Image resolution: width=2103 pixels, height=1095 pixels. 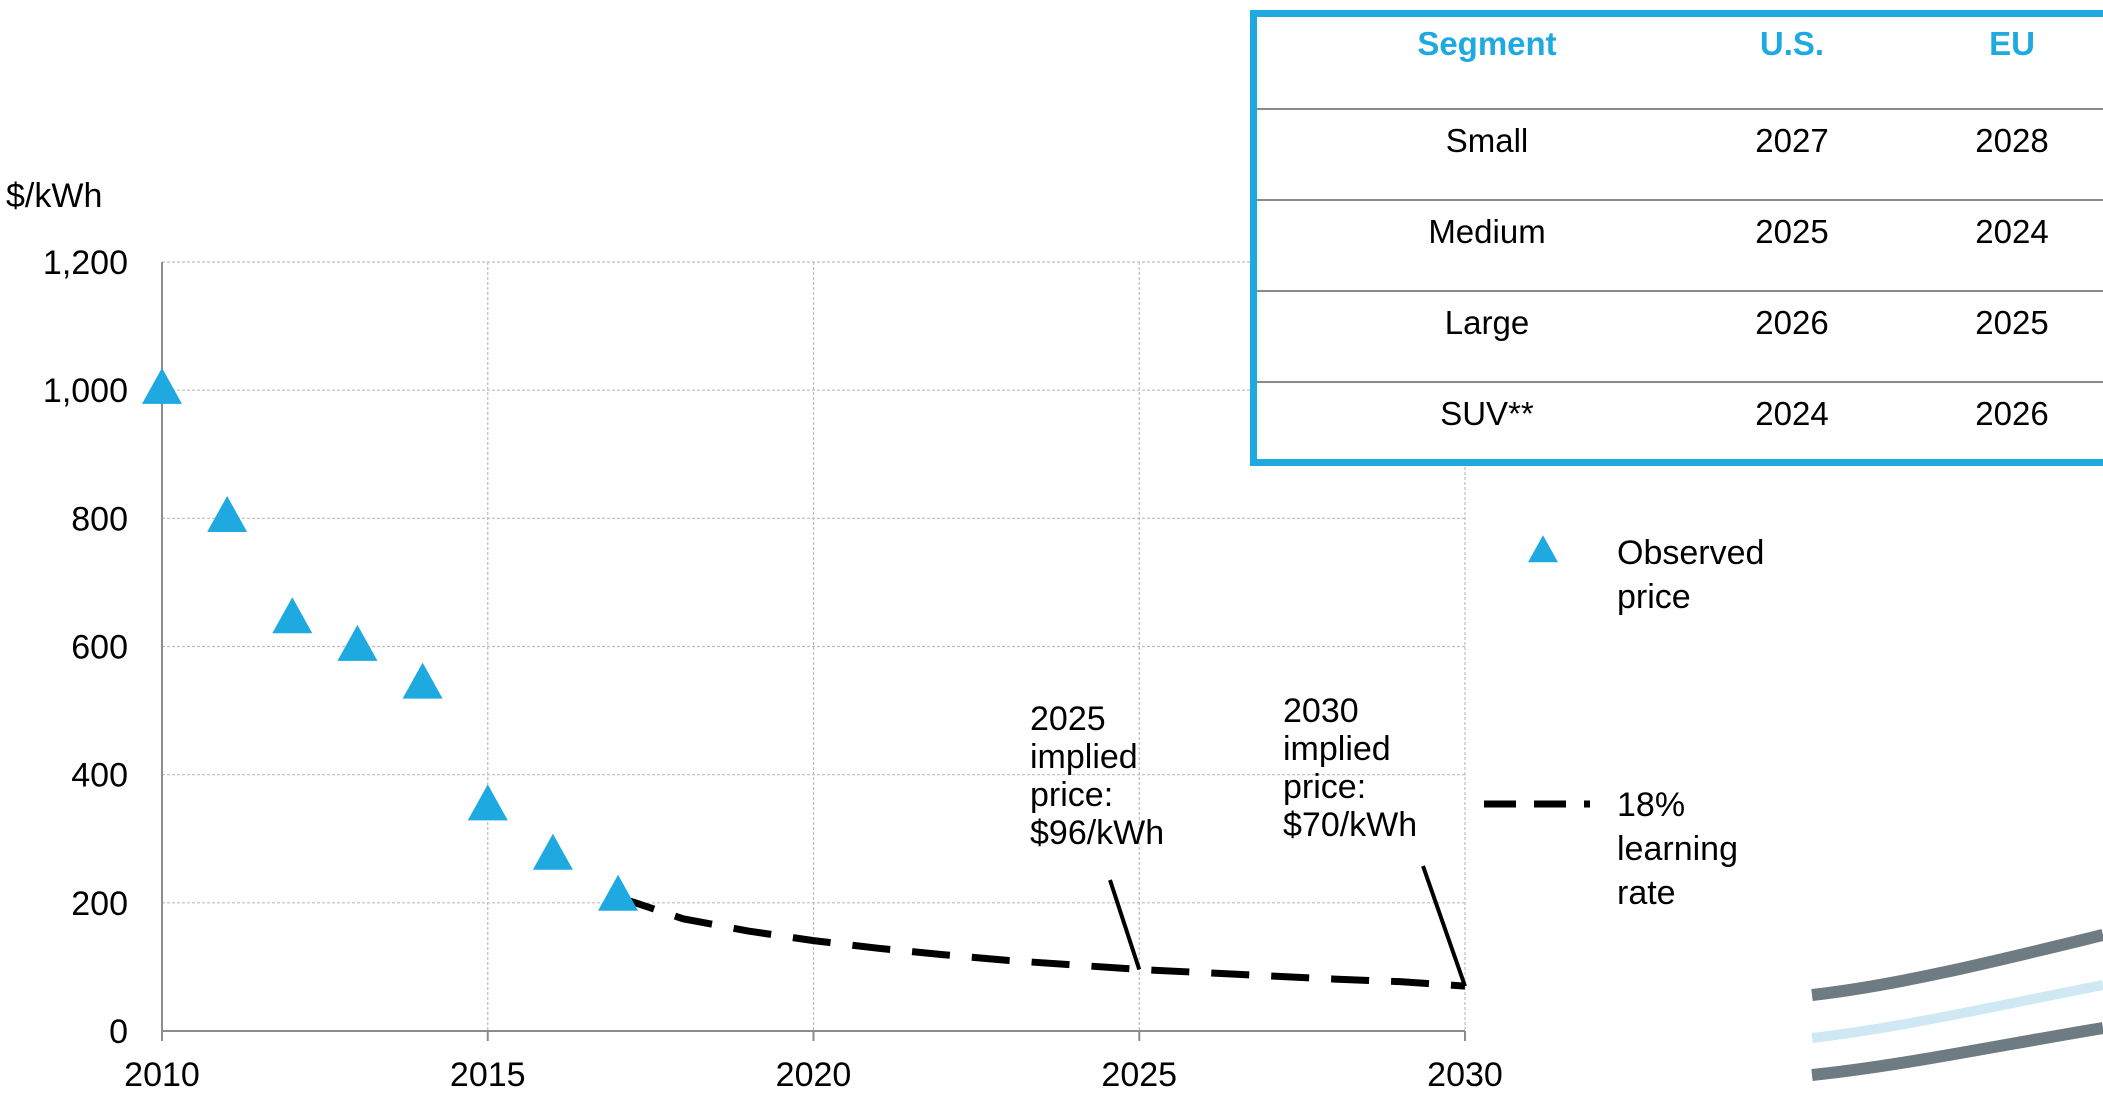 I want to click on legend-line: learning, so click(x=1677, y=849).